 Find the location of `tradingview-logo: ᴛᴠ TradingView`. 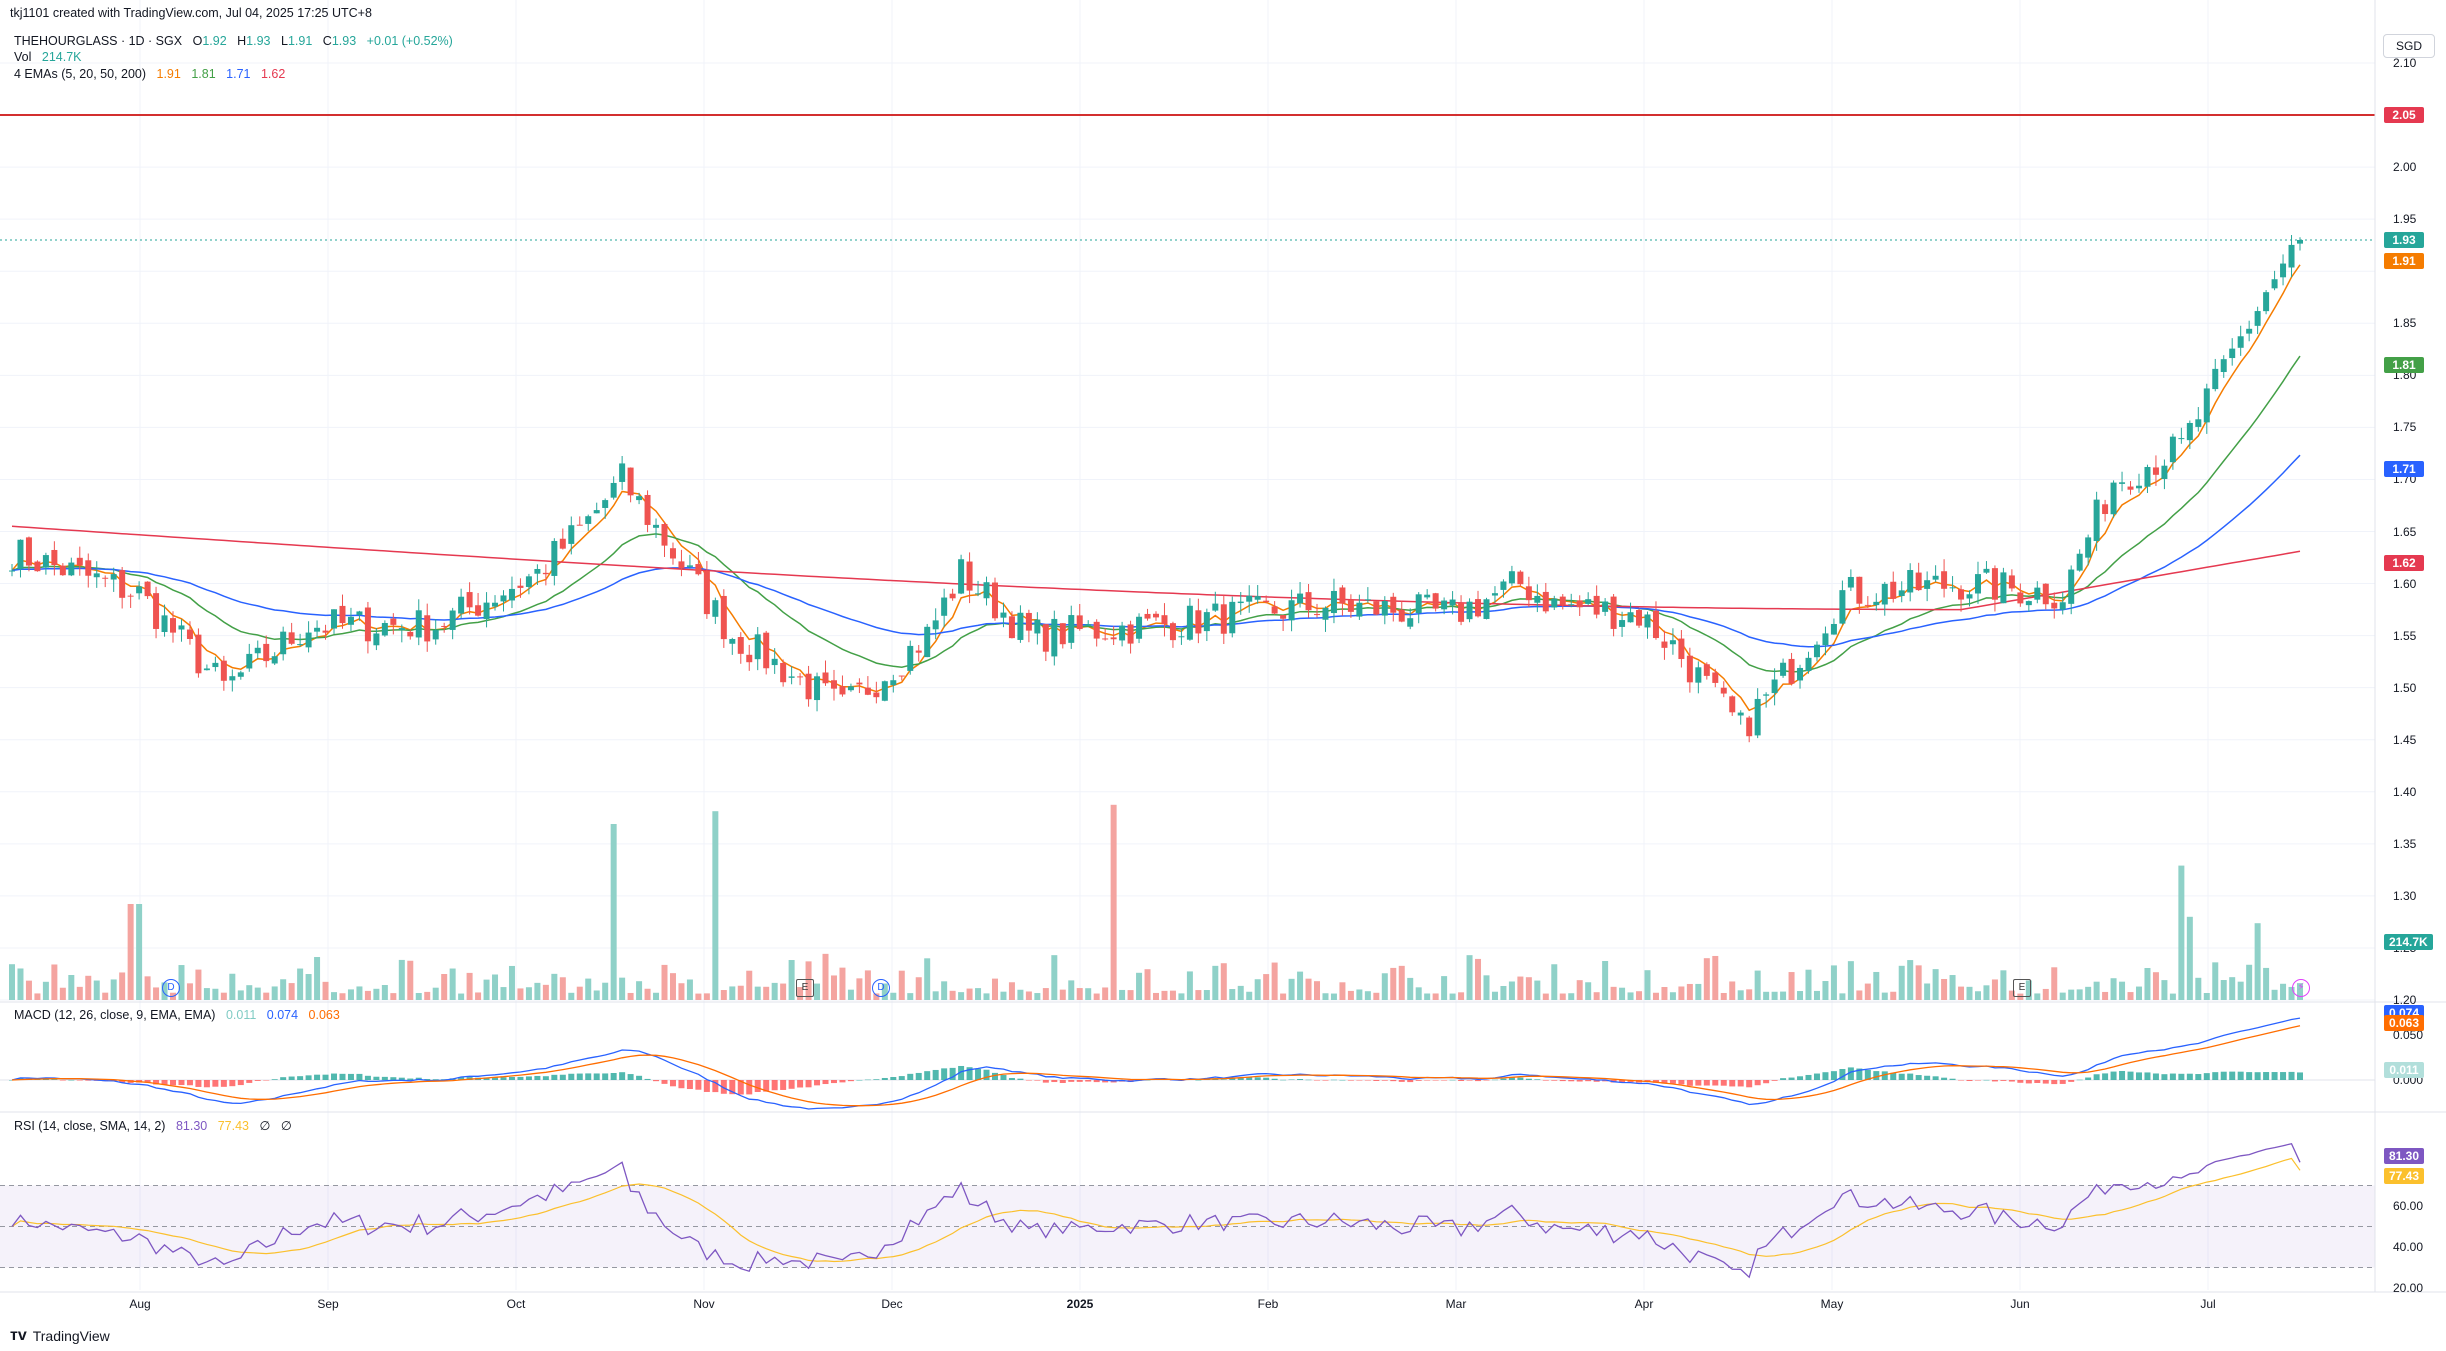

tradingview-logo: ᴛᴠ TradingView is located at coordinates (60, 1336).